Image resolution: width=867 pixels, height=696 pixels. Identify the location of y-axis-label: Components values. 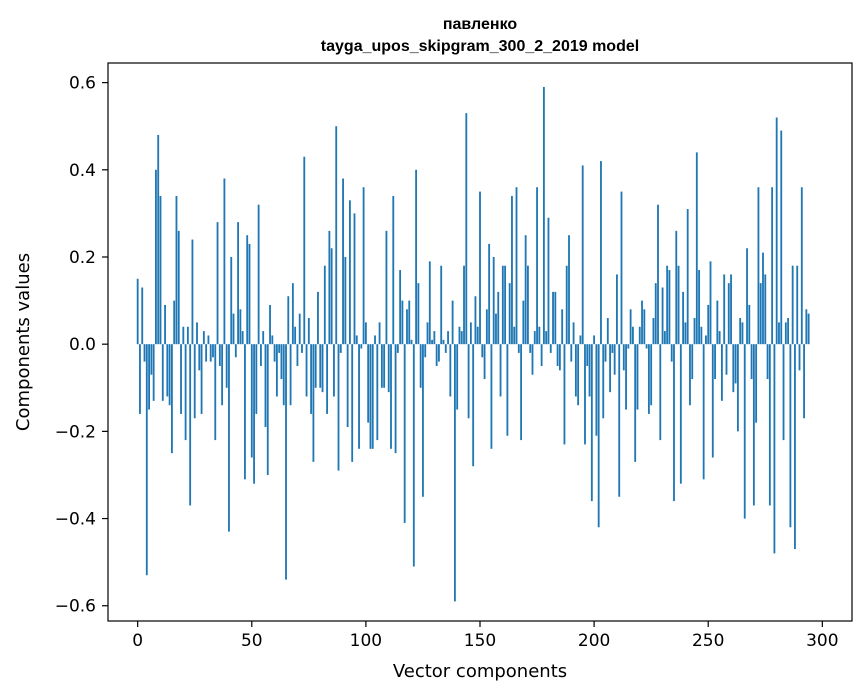
(23, 342).